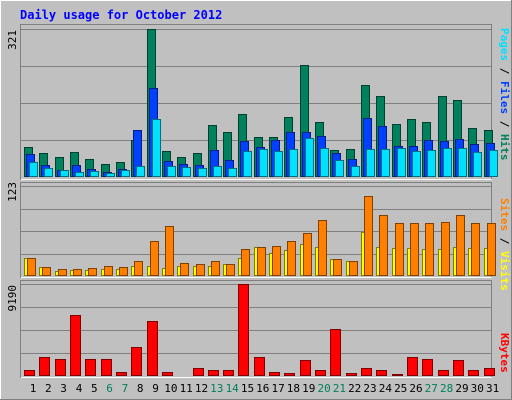  Describe the element at coordinates (323, 388) in the screenshot. I see `x-tick-day-20: 20` at that location.